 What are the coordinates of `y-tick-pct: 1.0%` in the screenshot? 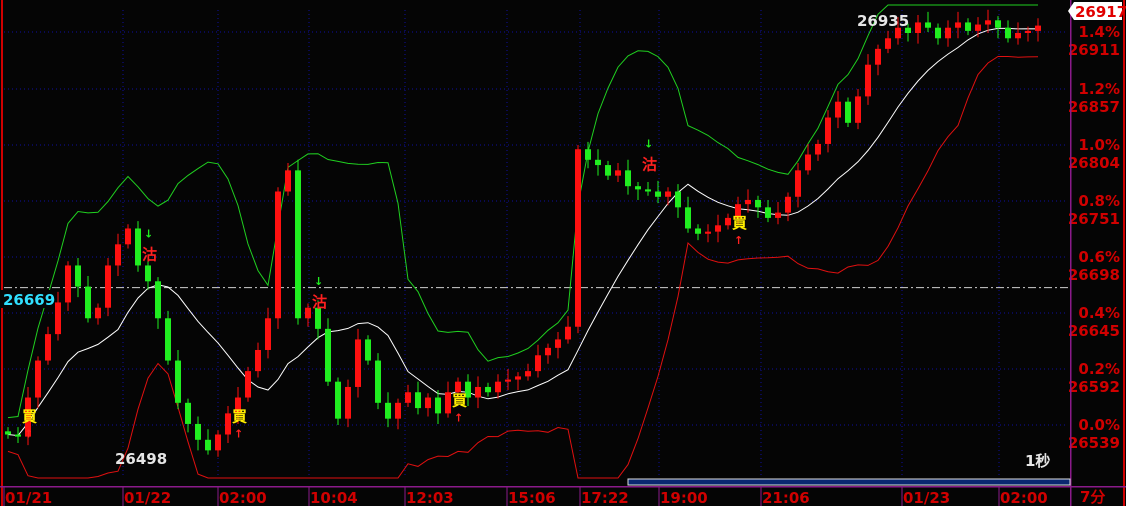 It's located at (1099, 145).